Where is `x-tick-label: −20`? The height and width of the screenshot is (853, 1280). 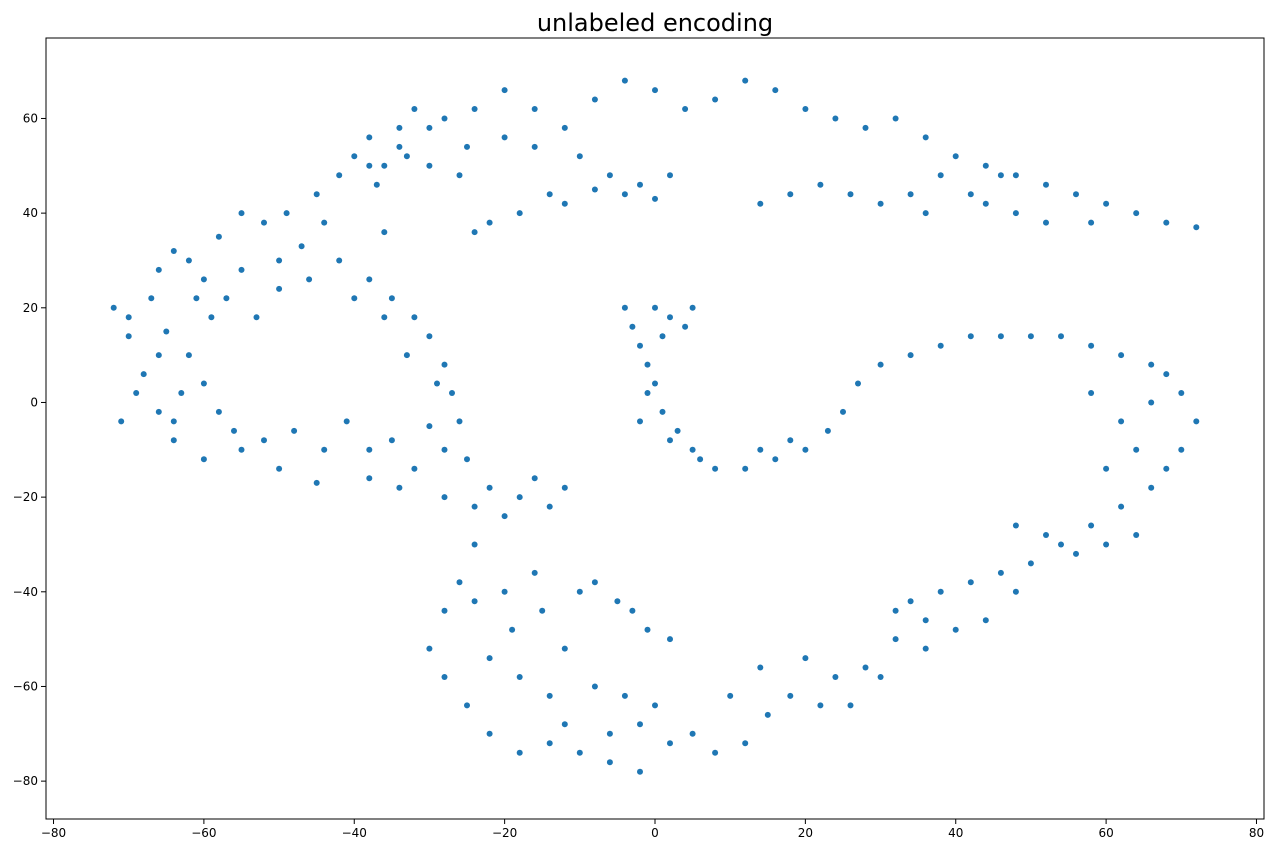 x-tick-label: −20 is located at coordinates (504, 833).